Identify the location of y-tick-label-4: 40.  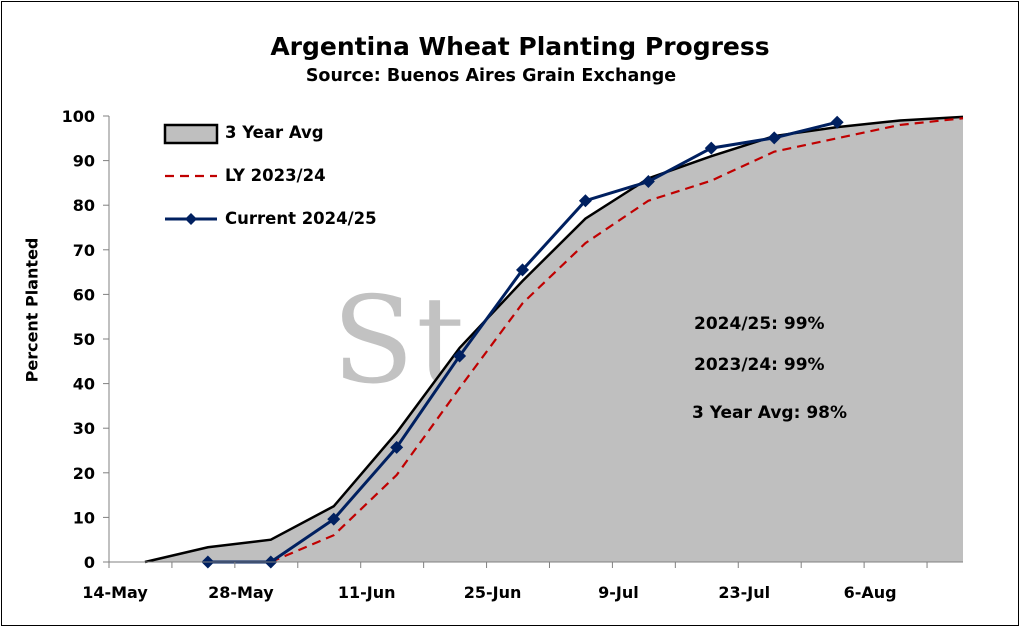
(84, 384).